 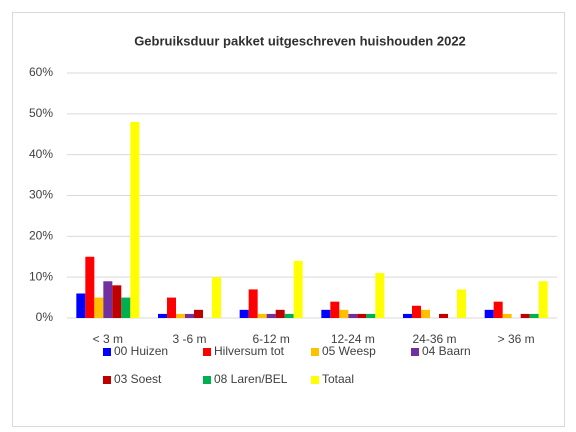 I want to click on y-tick-label: 40%, so click(x=41, y=154).